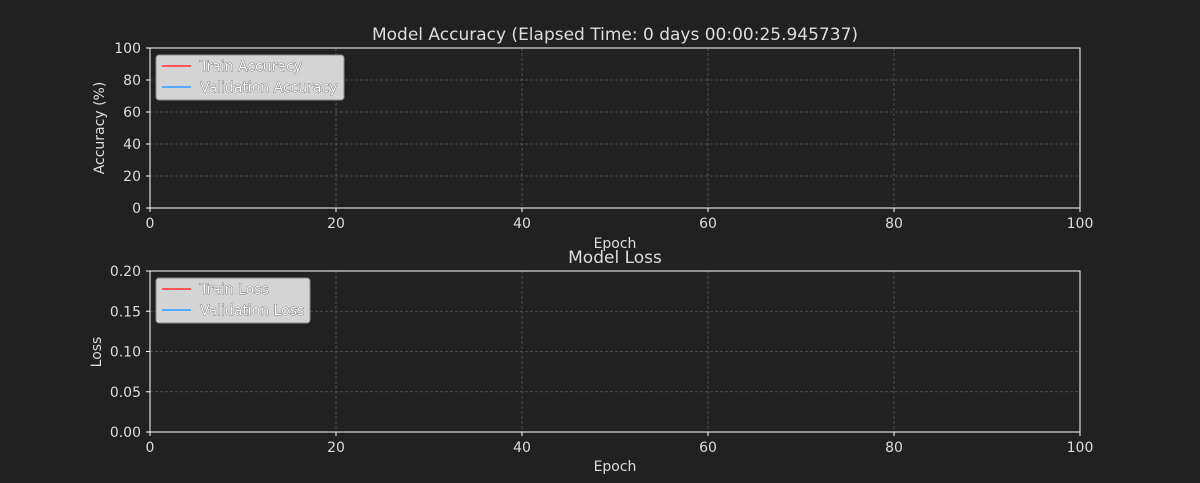 The image size is (1200, 483). I want to click on accuracy-x-tick-label: 60, so click(708, 224).